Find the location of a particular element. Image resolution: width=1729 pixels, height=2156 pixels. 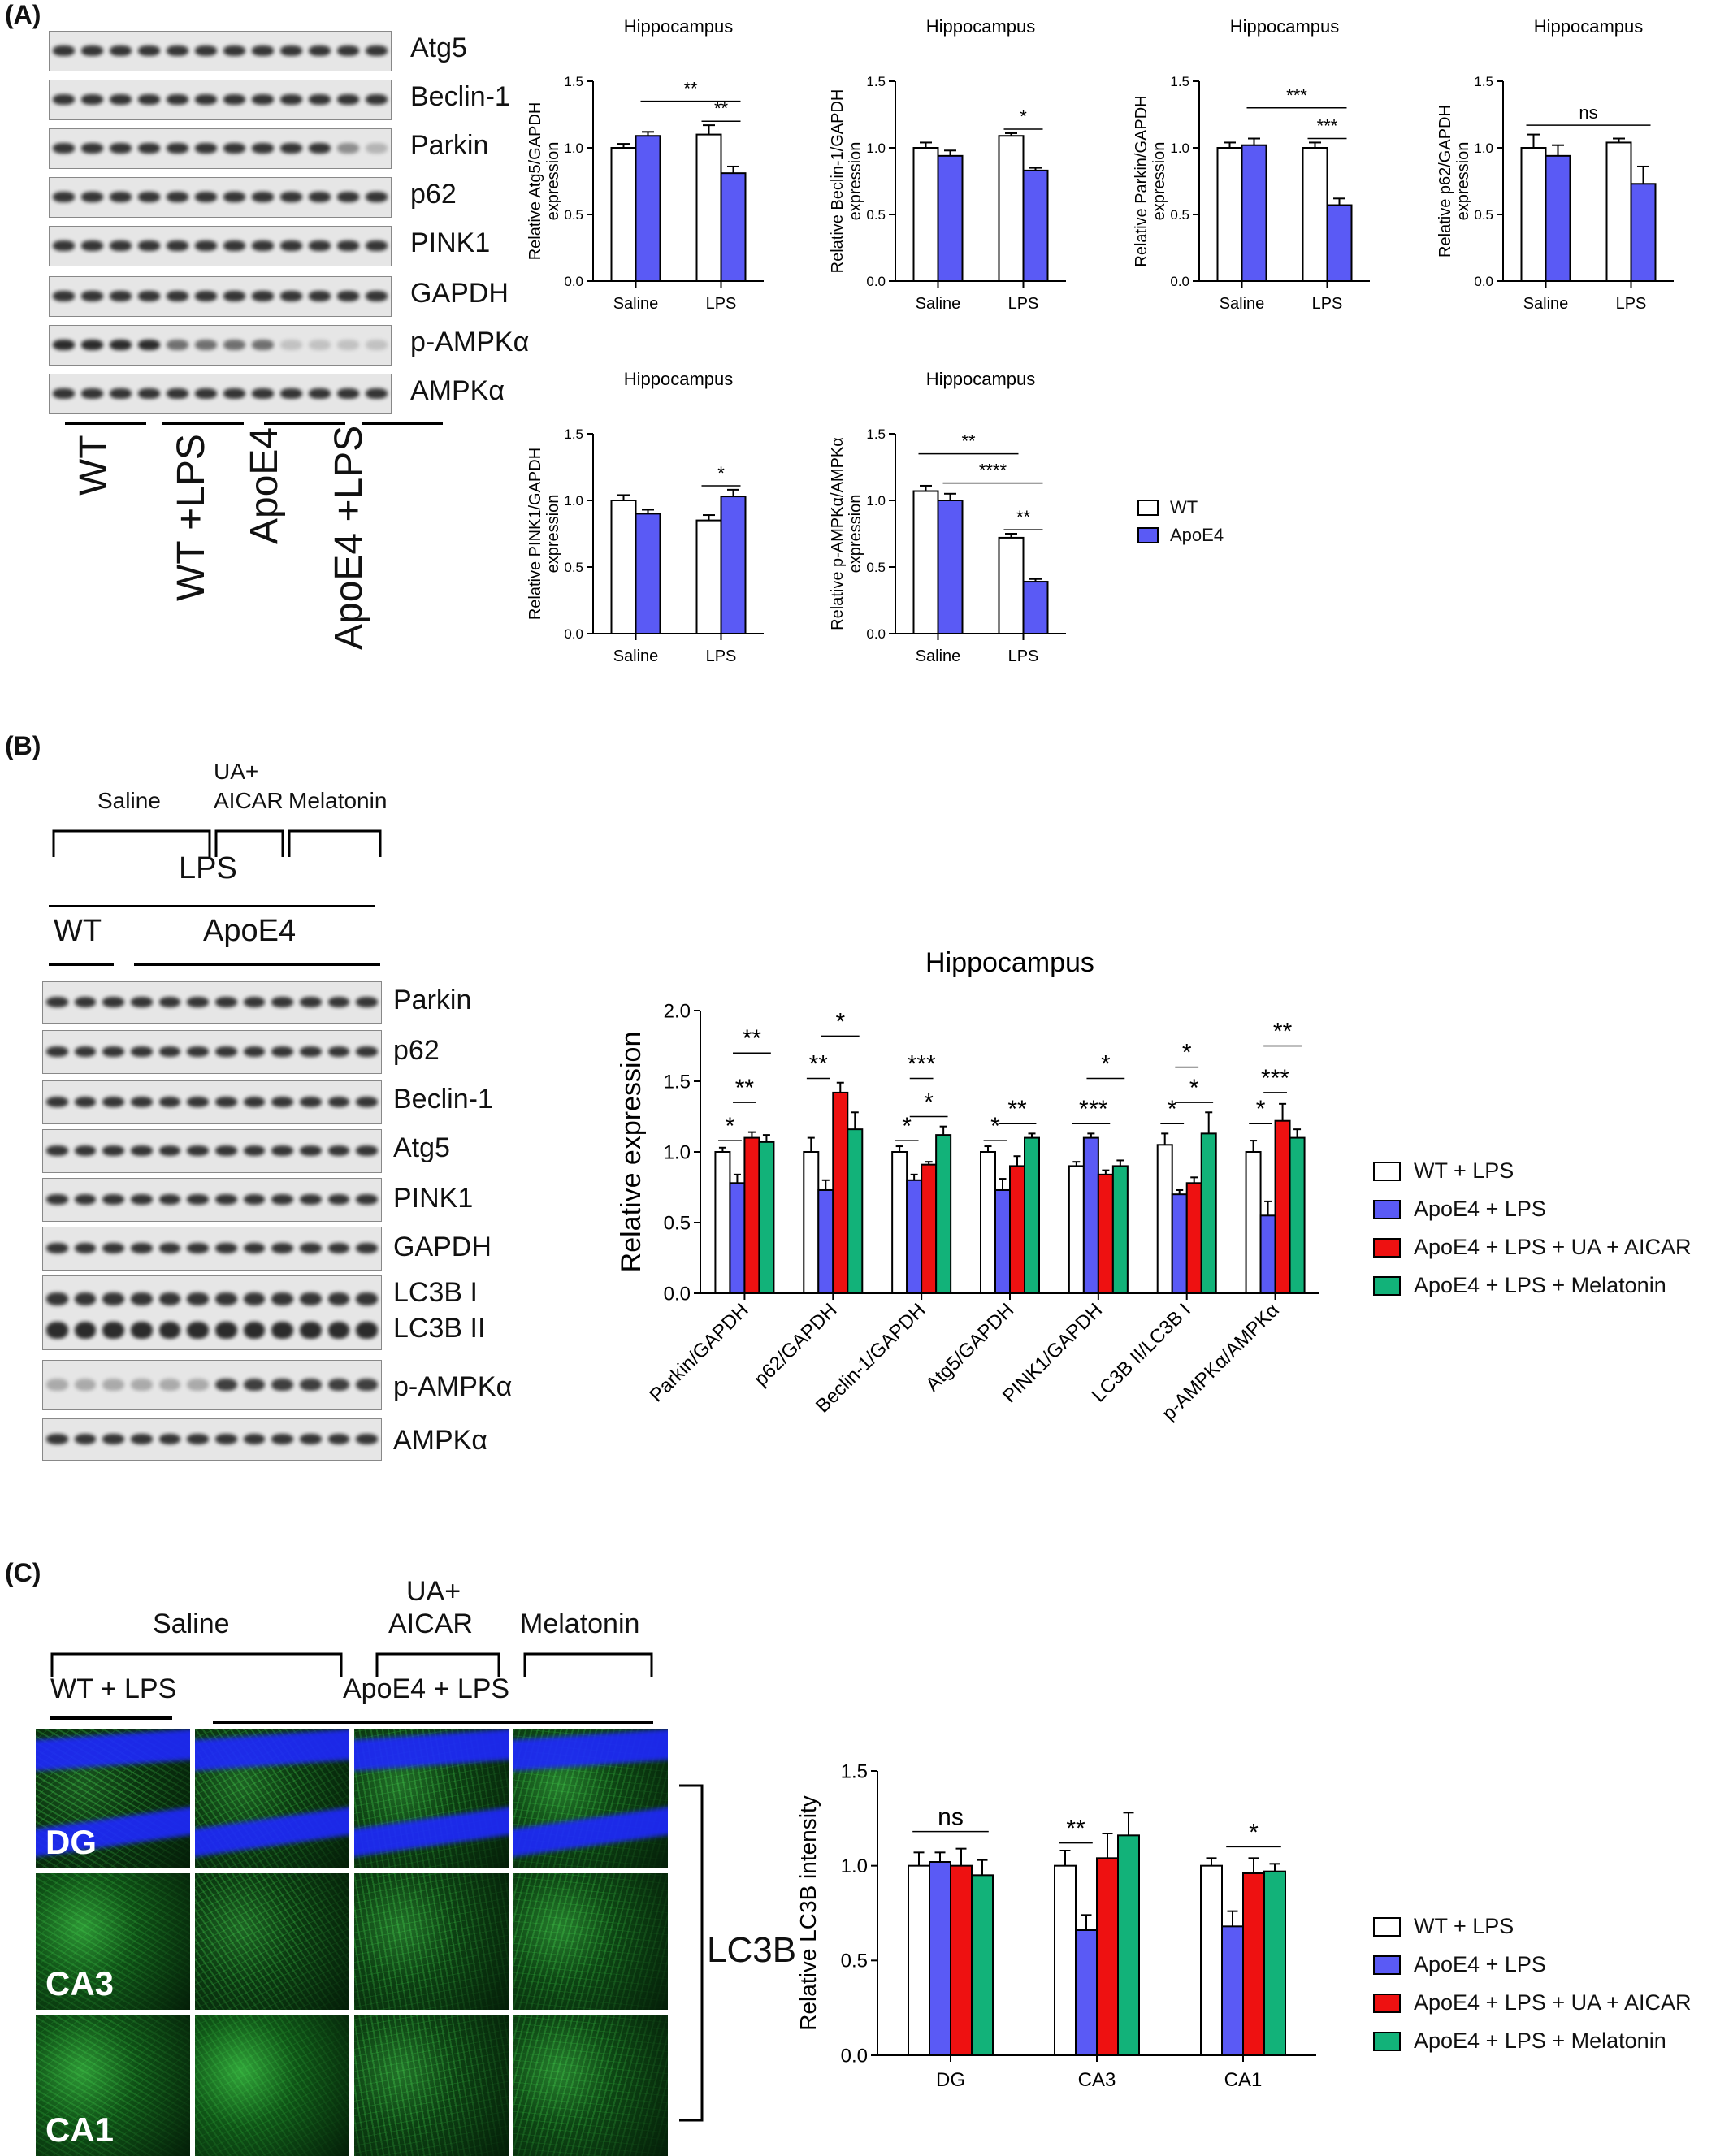

legend-swatch-wt is located at coordinates (1148, 508).